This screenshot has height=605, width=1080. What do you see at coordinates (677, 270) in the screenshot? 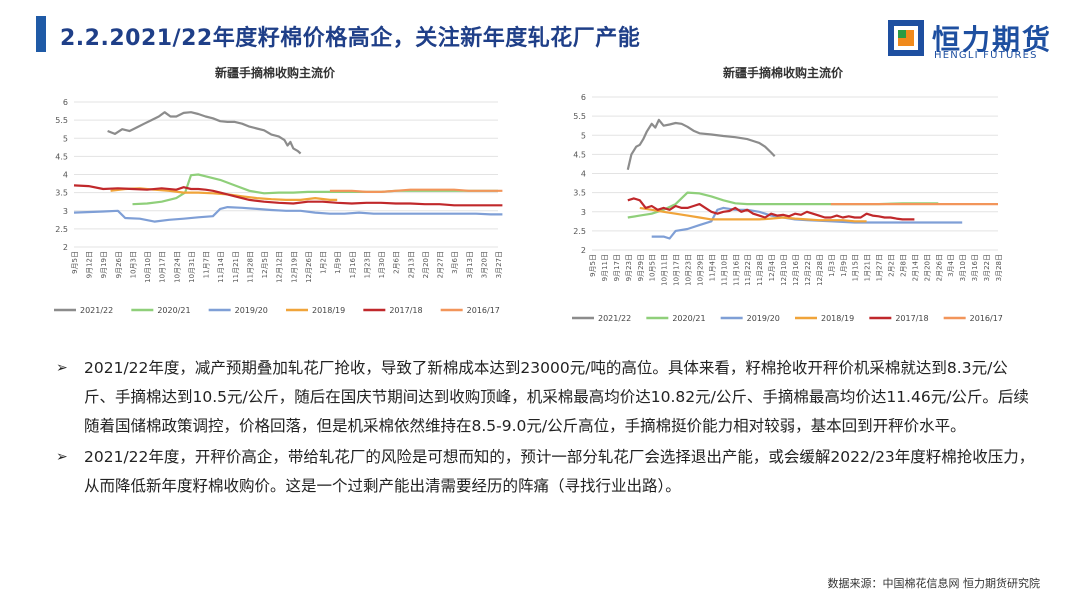
I see `x-tick-label: 10月17日` at bounding box center [677, 270].